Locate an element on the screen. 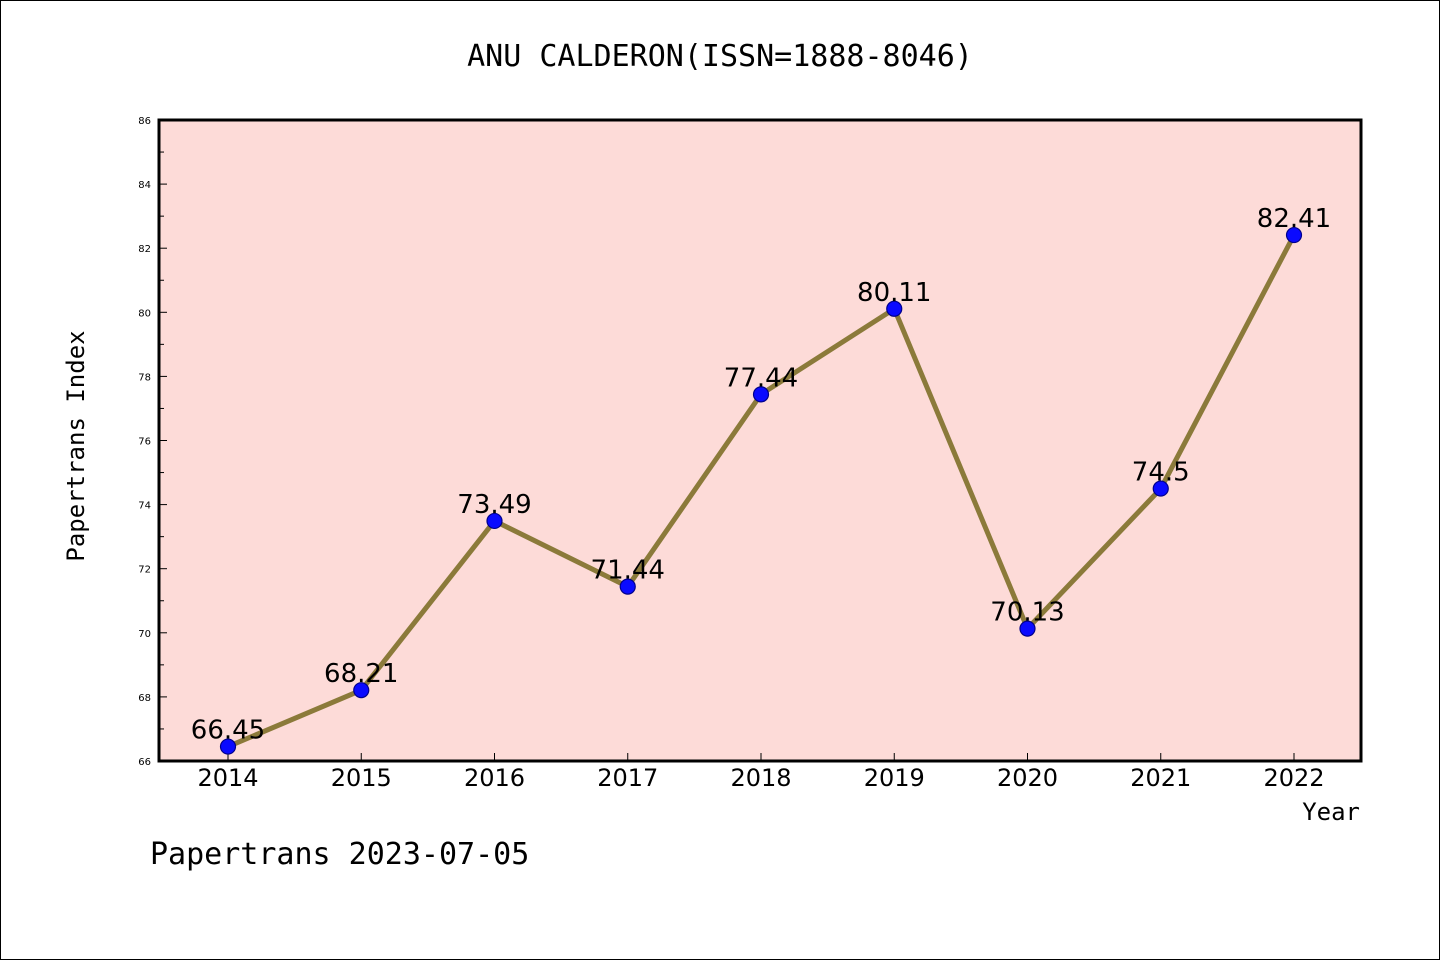 The height and width of the screenshot is (960, 1440). x-axis-label: Year is located at coordinates (1331, 812).